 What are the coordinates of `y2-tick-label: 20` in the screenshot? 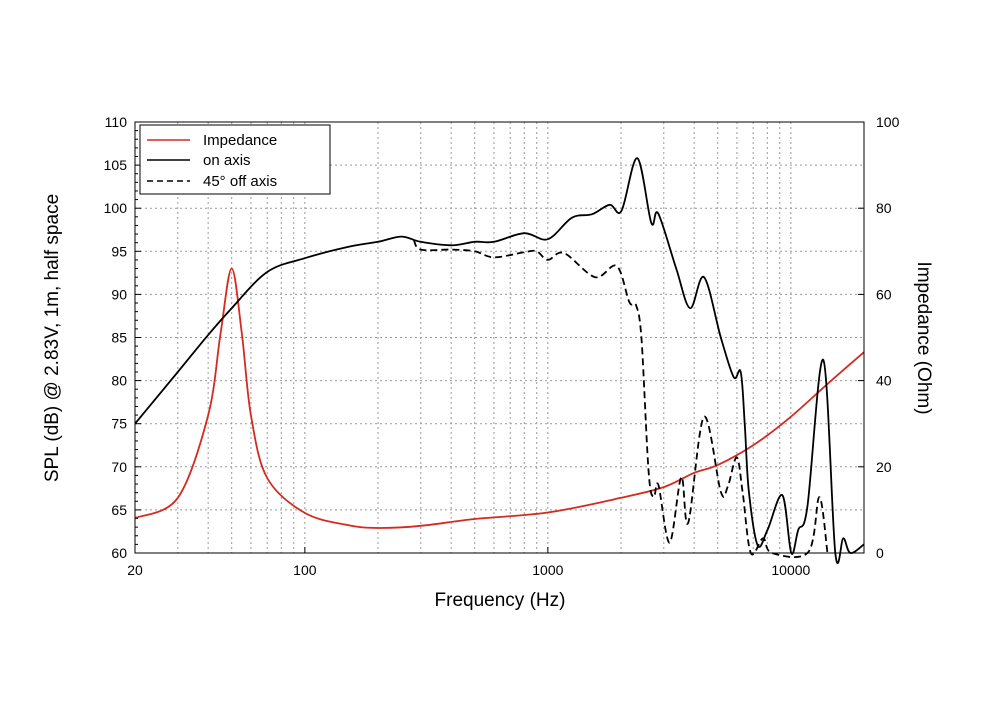 It's located at (884, 467).